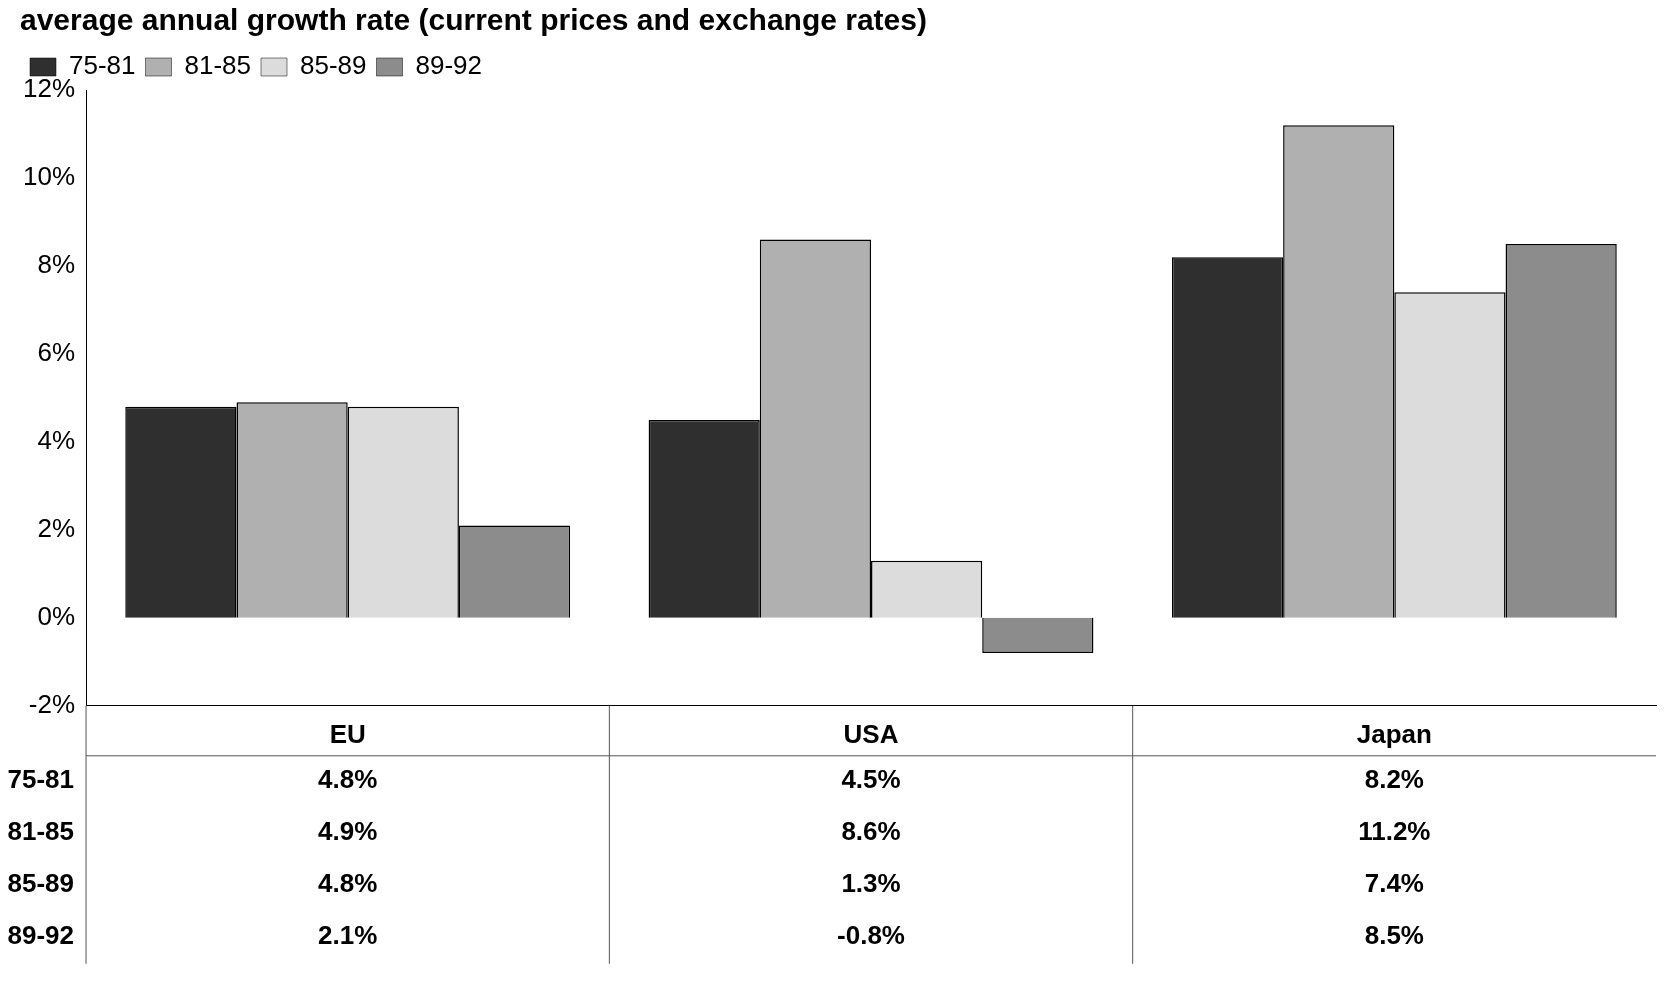 The height and width of the screenshot is (983, 1666). I want to click on y-tick-label: 10%, so click(49, 176).